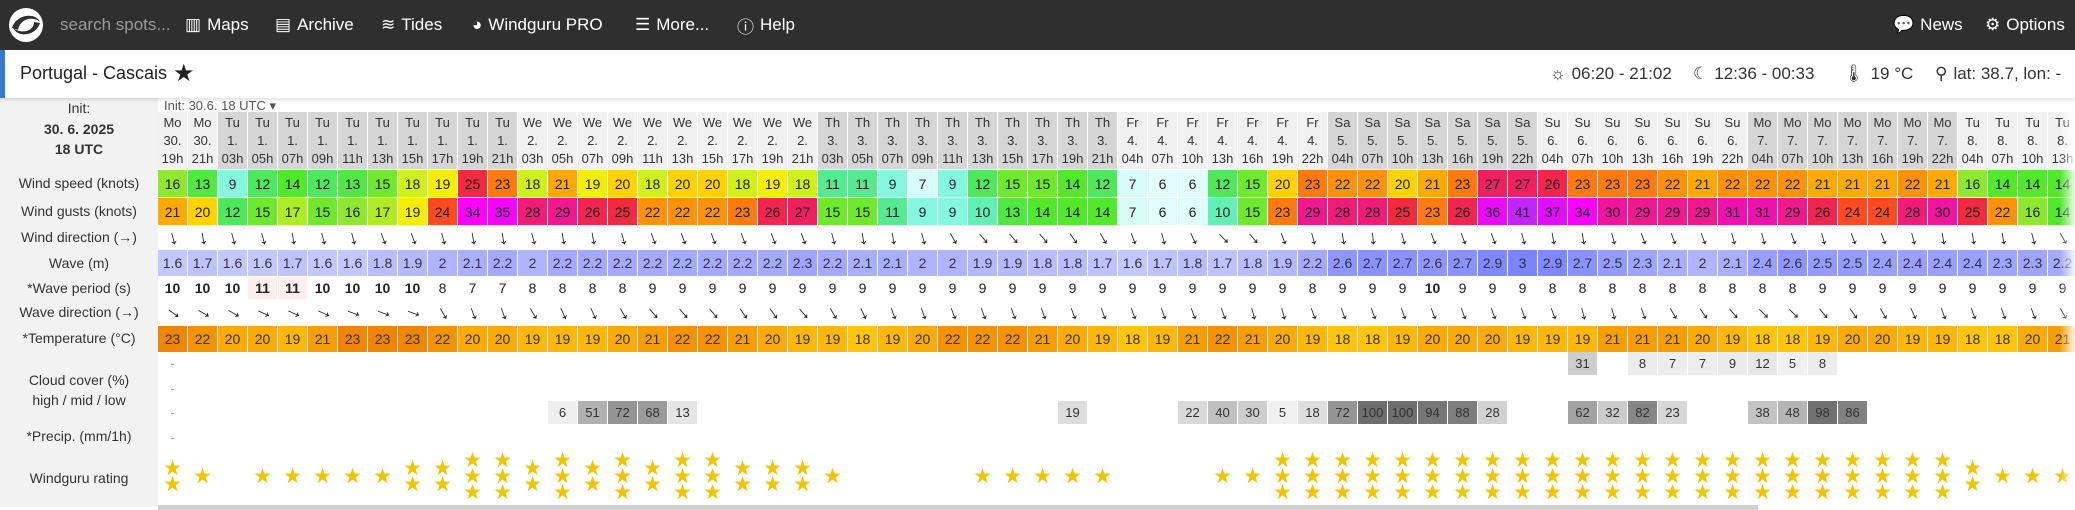  What do you see at coordinates (217, 25) in the screenshot?
I see `nav-maps: ▥ Maps` at bounding box center [217, 25].